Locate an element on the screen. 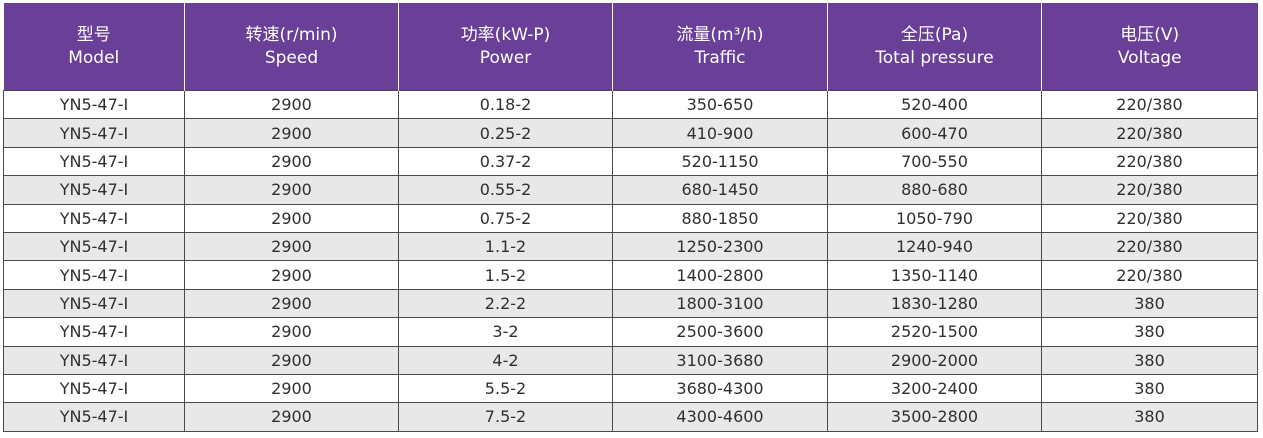 This screenshot has width=1263, height=438. cell-total-pressure: 700-550 is located at coordinates (934, 161).